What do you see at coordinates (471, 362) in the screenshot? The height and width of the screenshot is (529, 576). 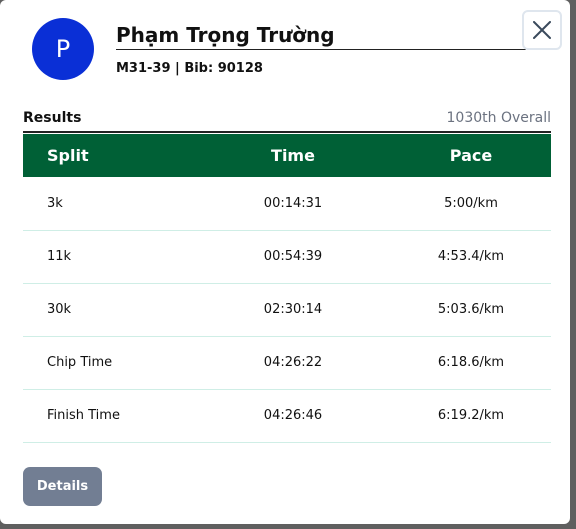 I see `split-pace: 6:18.6/km` at bounding box center [471, 362].